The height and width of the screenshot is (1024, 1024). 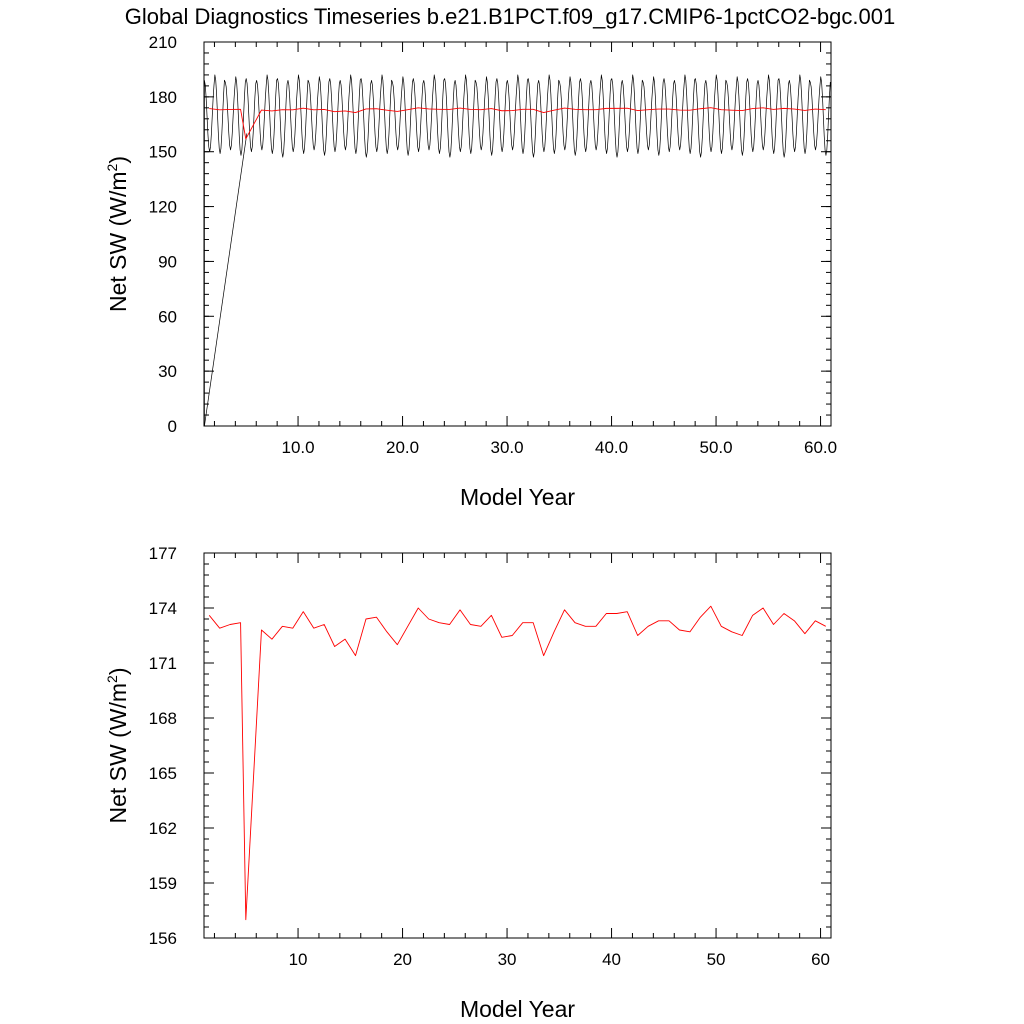 What do you see at coordinates (716, 959) in the screenshot?
I see `x-tick-label: 50` at bounding box center [716, 959].